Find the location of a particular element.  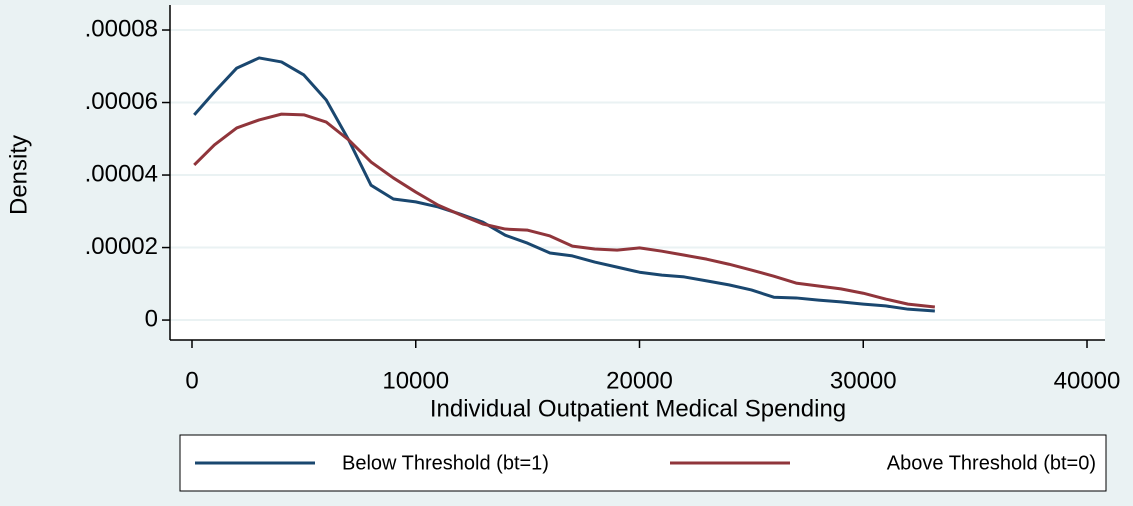

y-tick-label: .00004 is located at coordinates (121, 173).